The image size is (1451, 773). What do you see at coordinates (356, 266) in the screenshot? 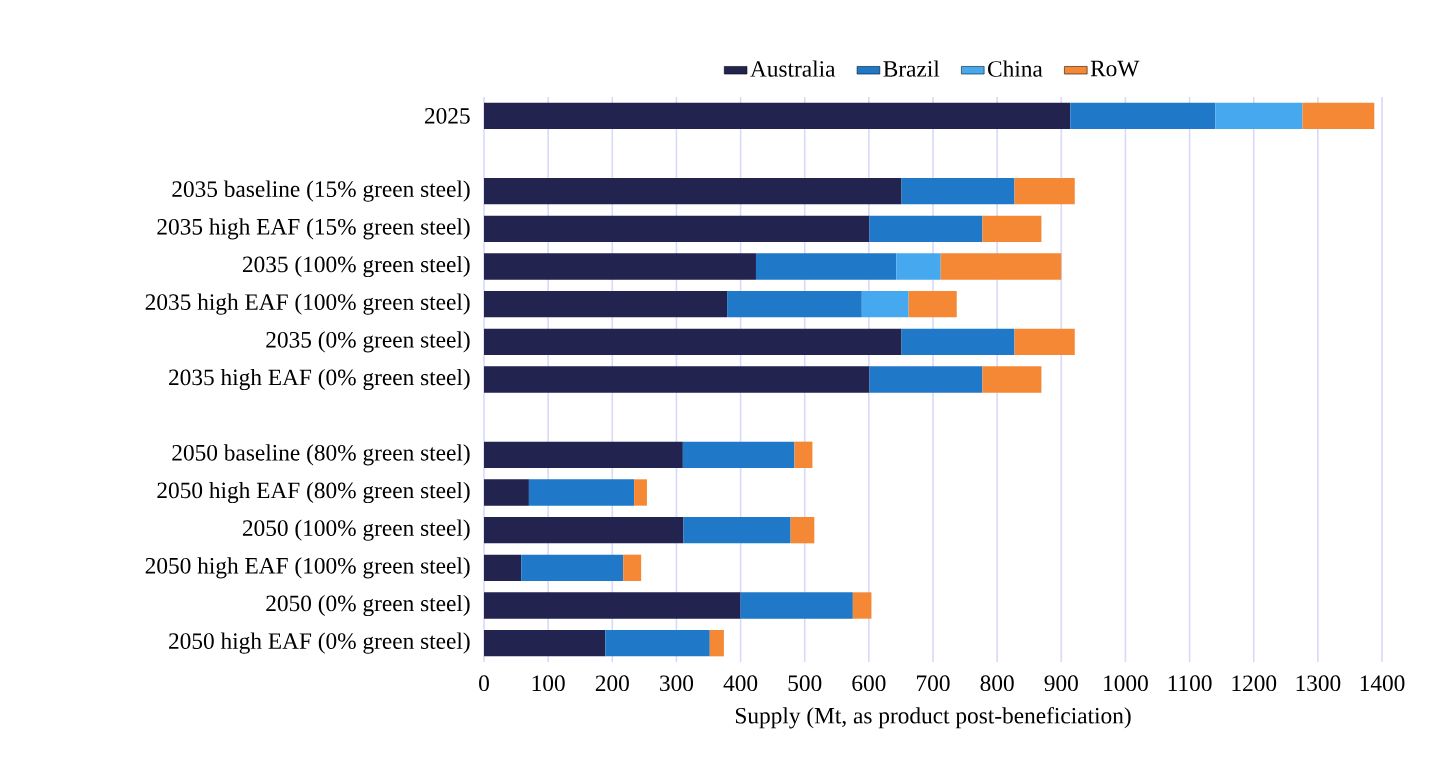
I see `y-tick-label: 2035 (100% green steel)` at bounding box center [356, 266].